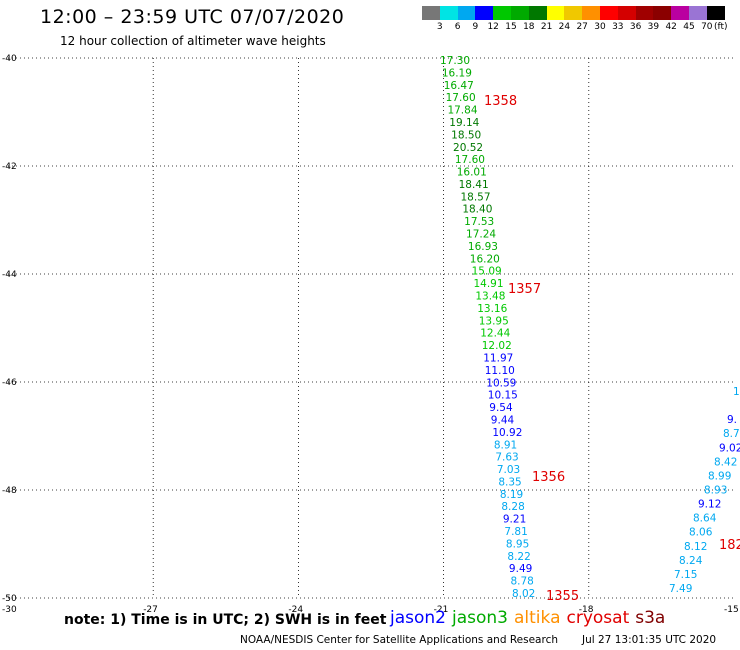 This screenshot has width=740, height=650. Describe the element at coordinates (685, 575) in the screenshot. I see `wave-height-label: 7.15` at that location.